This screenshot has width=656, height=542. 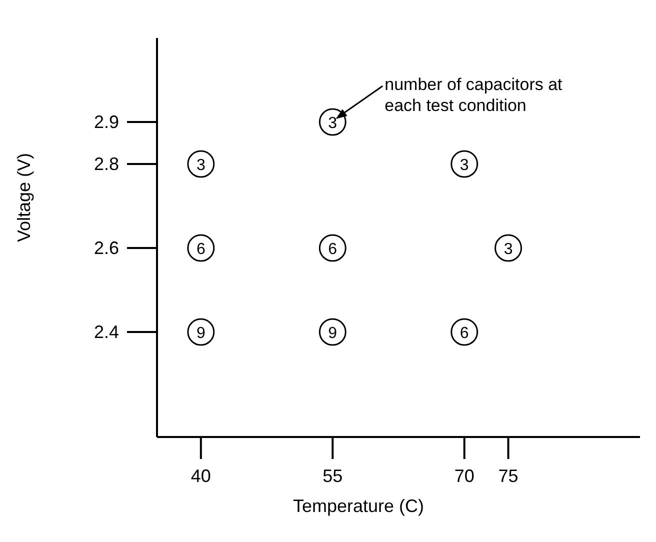 What do you see at coordinates (106, 164) in the screenshot?
I see `y-tick-label: 2.8` at bounding box center [106, 164].